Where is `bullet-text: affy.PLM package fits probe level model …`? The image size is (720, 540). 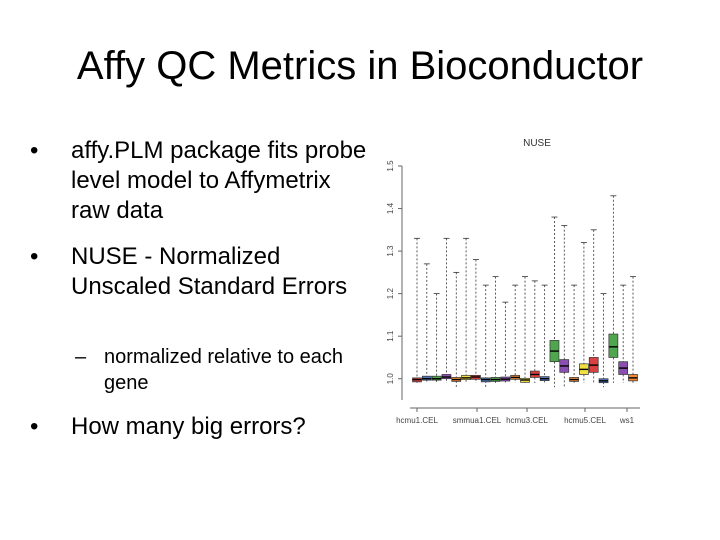 bullet-text: affy.PLM package fits probe level model … is located at coordinates (219, 180).